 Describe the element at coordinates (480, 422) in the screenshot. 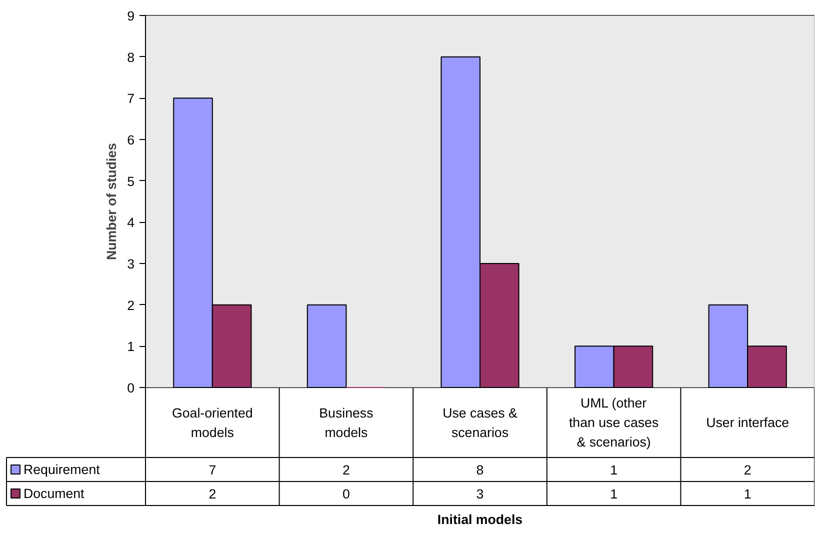

I see `x-tick-label: Use cases & scenarios` at that location.